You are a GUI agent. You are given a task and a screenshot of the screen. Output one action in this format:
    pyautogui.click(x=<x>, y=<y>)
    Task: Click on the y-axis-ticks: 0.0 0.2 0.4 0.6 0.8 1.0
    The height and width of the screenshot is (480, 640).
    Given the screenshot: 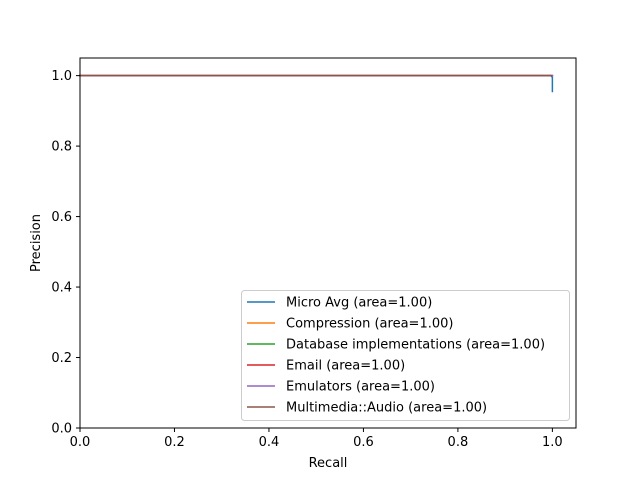 What is the action you would take?
    pyautogui.click(x=65, y=253)
    